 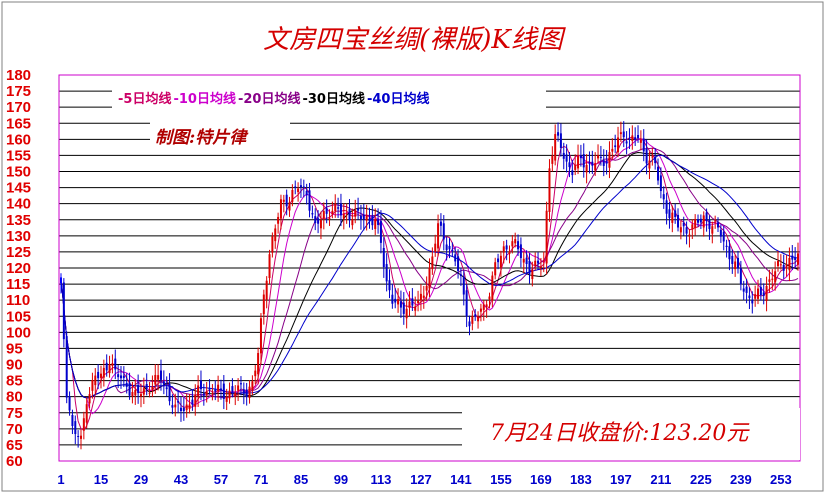 What do you see at coordinates (60, 479) in the screenshot?
I see `x-tick-label: 1` at bounding box center [60, 479].